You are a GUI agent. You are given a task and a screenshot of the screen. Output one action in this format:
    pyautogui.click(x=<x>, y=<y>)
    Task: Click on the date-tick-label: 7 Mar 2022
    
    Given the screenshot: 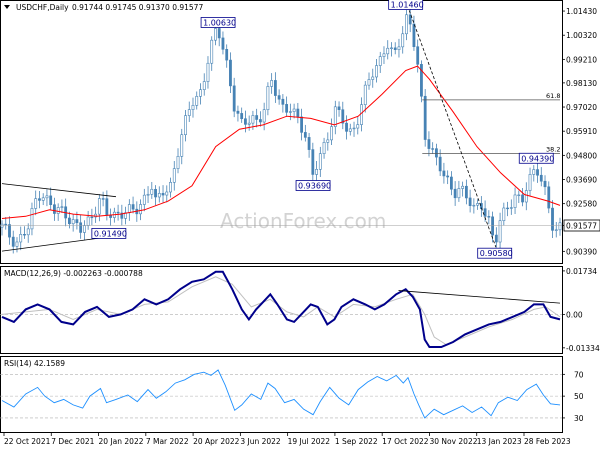 What is the action you would take?
    pyautogui.click(x=167, y=441)
    